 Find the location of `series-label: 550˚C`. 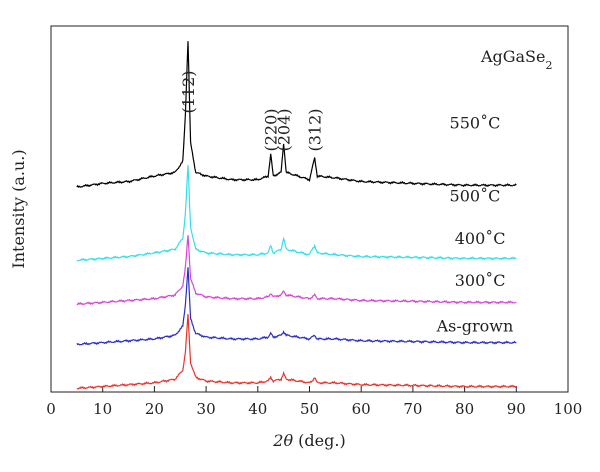

series-label: 550˚C is located at coordinates (475, 122).